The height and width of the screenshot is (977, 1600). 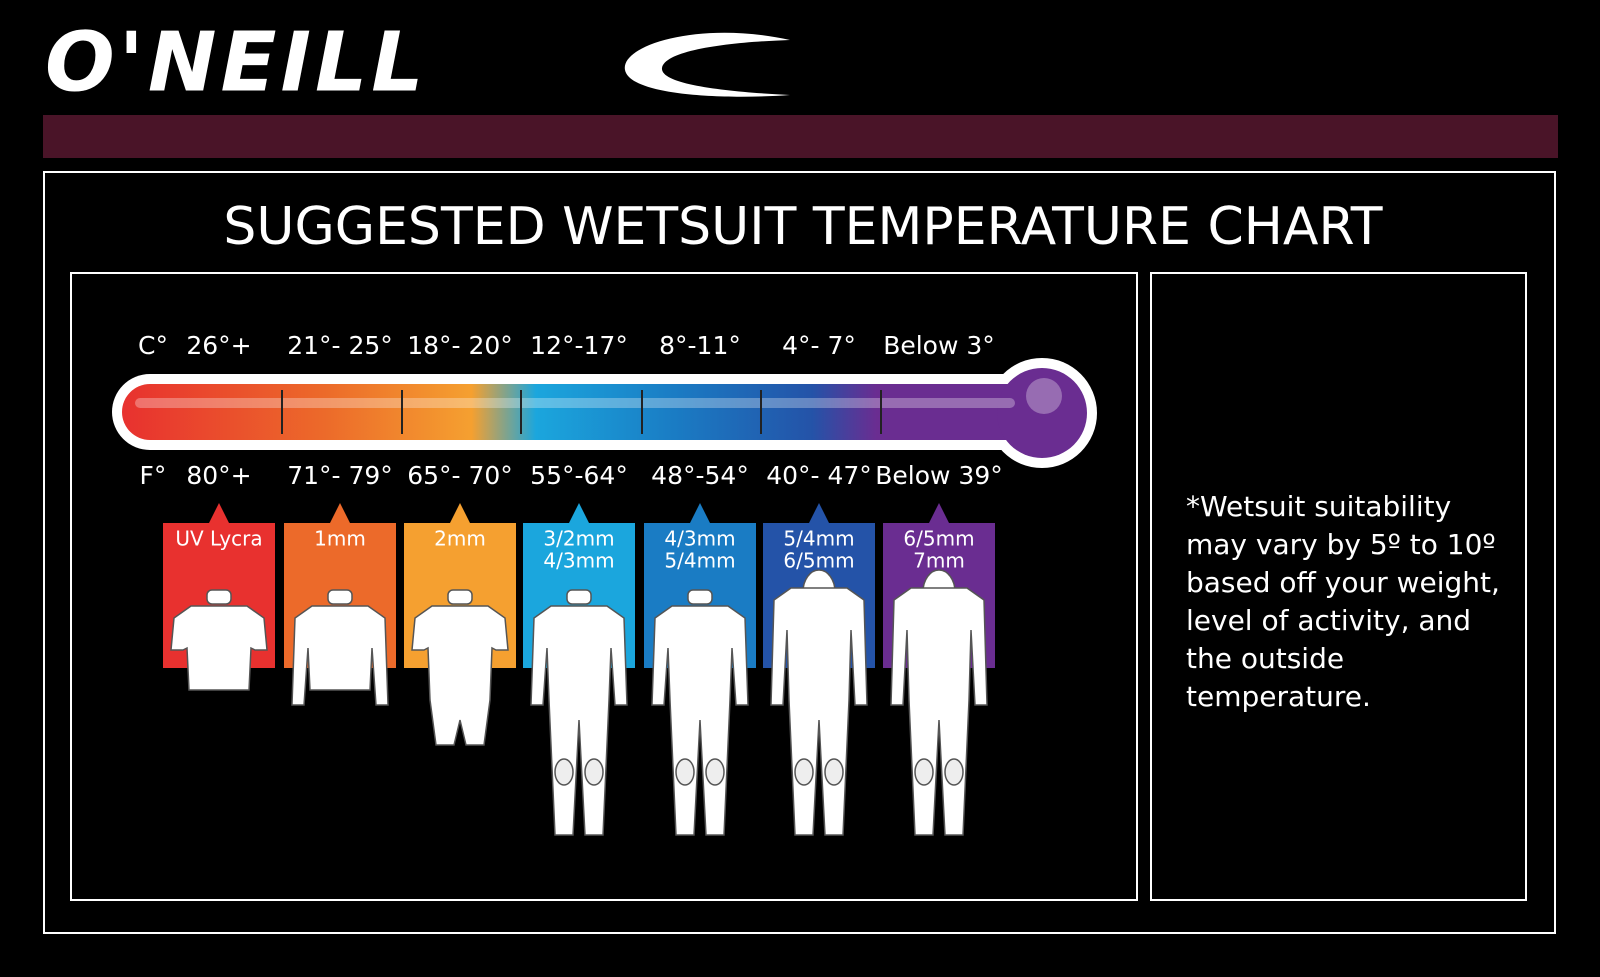 What do you see at coordinates (939, 561) in the screenshot?
I see `suit-thickness: 7mm` at bounding box center [939, 561].